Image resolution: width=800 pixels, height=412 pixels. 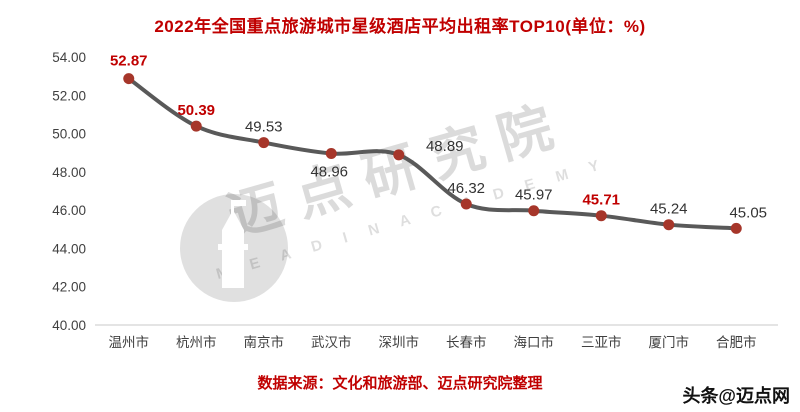 What do you see at coordinates (669, 209) in the screenshot?
I see `data-point-label: 45.24` at bounding box center [669, 209].